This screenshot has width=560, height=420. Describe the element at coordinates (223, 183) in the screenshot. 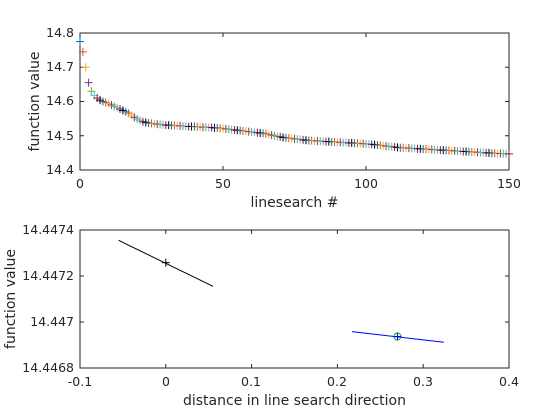

I see `x-tick-label: 50` at that location.